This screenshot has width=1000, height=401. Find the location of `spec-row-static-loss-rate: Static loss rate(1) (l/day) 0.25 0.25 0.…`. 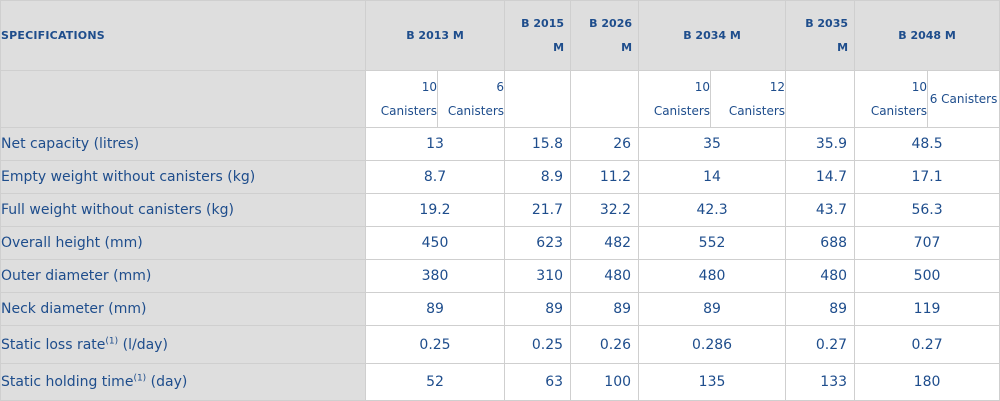

spec-row-static-loss-rate: Static loss rate(1) (l/day) 0.25 0.25 0.… is located at coordinates (500, 344).